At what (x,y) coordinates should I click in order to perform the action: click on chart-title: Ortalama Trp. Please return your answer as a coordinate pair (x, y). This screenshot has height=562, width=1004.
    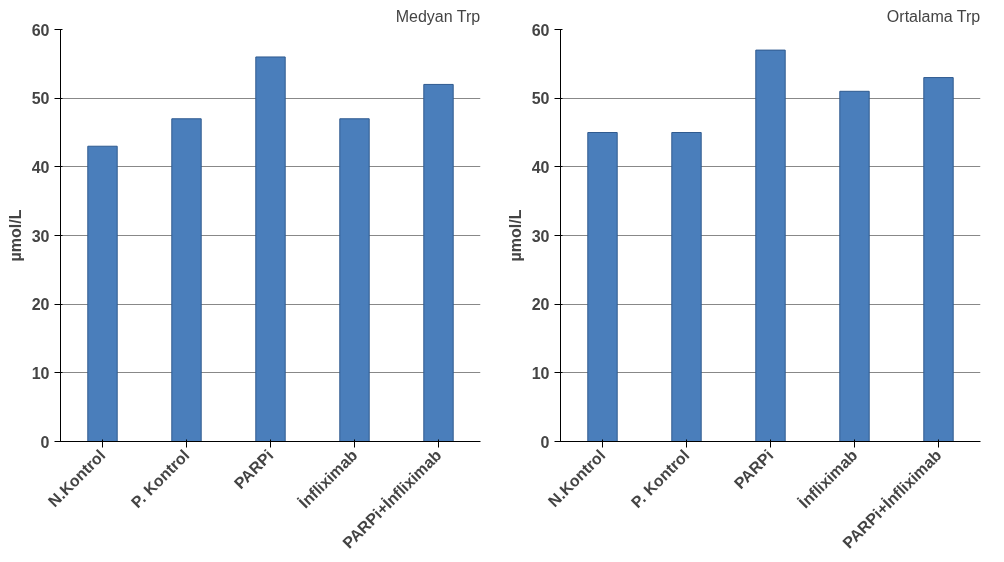
    Looking at the image, I should click on (933, 16).